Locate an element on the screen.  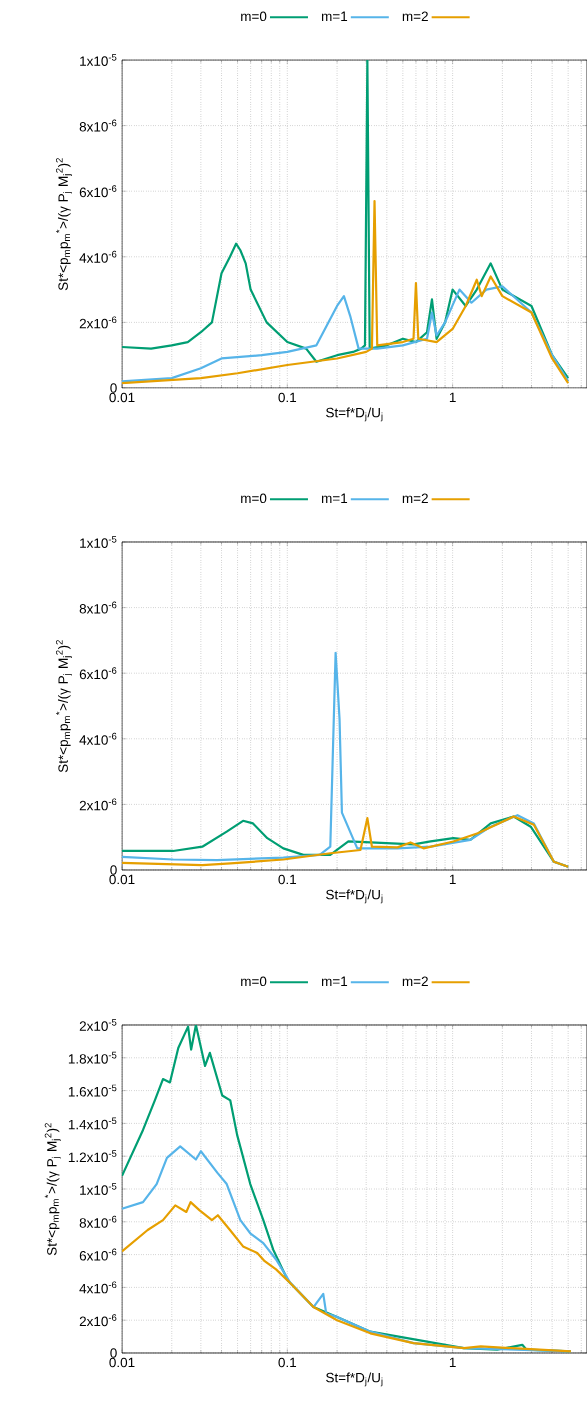
y-tick-label: 1.6x10$^{-5}$ is located at coordinates (92, 1090).